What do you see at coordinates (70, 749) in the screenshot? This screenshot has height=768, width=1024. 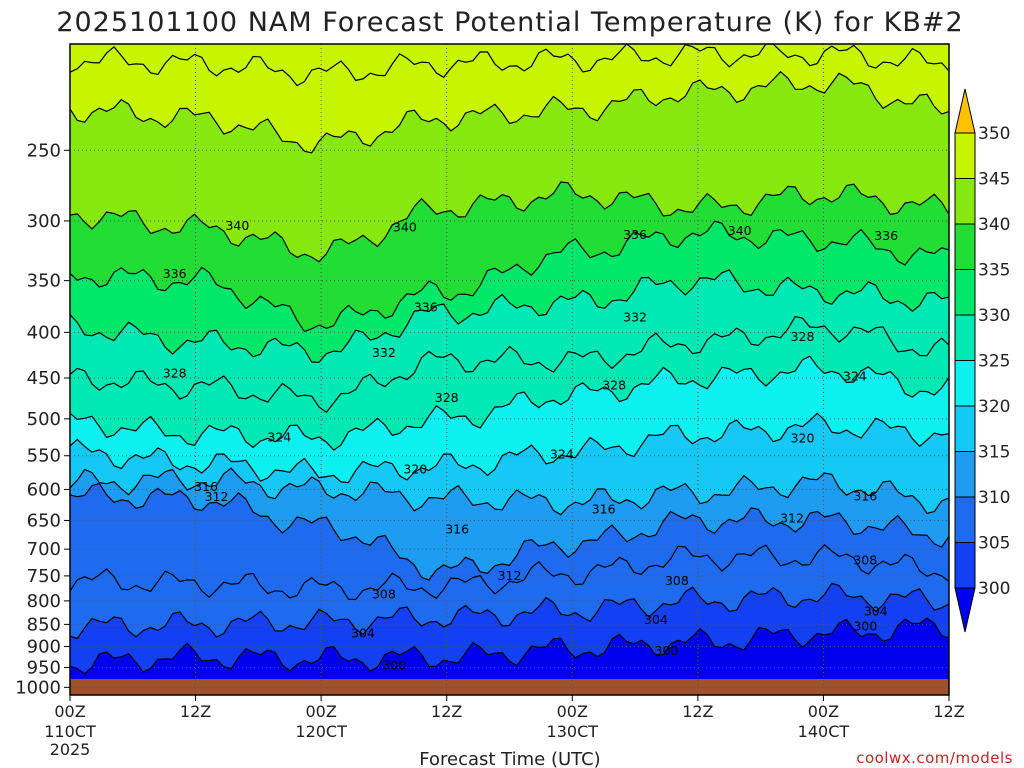 I see `x-tick-year: 2025` at bounding box center [70, 749].